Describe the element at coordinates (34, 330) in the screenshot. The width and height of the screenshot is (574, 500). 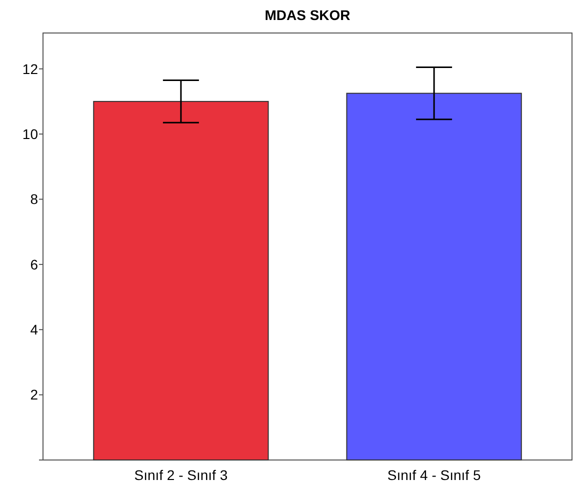
I see `y-tick-label: 4` at that location.